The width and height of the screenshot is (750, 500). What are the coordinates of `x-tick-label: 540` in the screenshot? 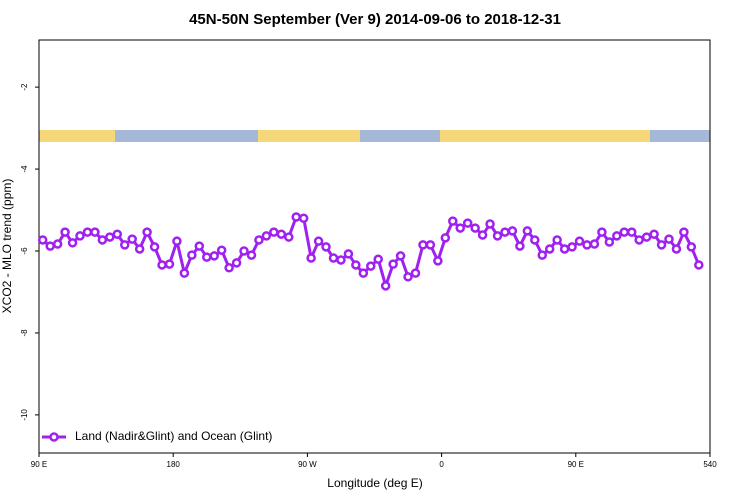 It's located at (710, 464).